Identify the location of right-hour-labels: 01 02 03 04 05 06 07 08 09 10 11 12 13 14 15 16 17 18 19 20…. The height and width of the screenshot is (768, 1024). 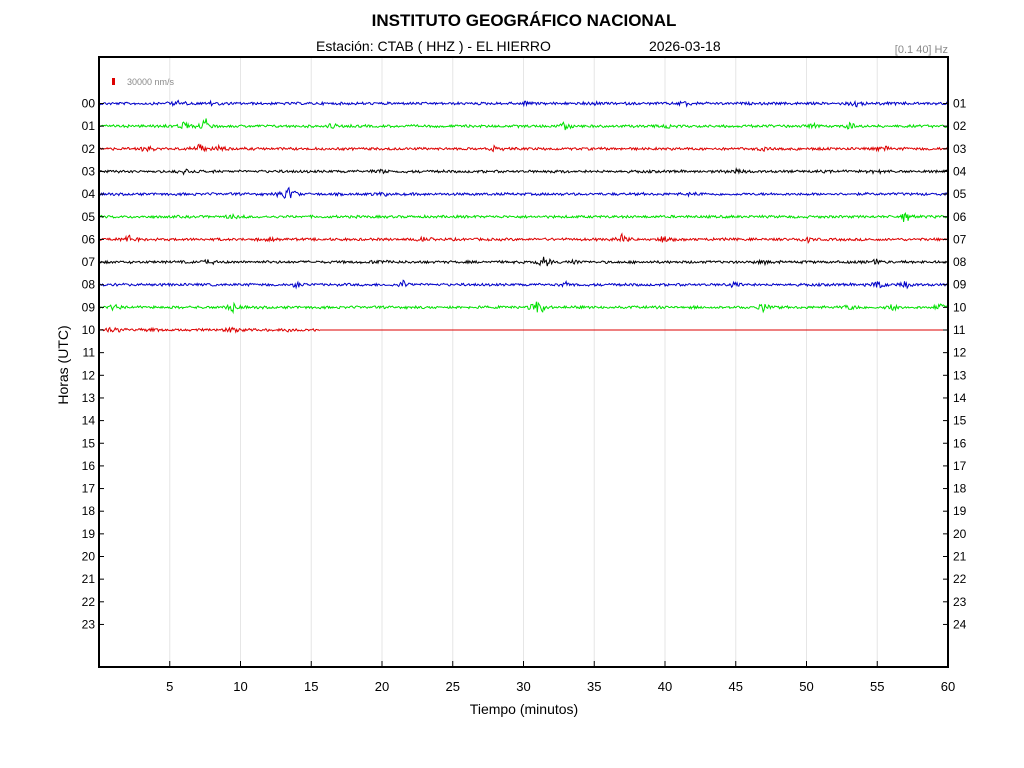
(955, 364).